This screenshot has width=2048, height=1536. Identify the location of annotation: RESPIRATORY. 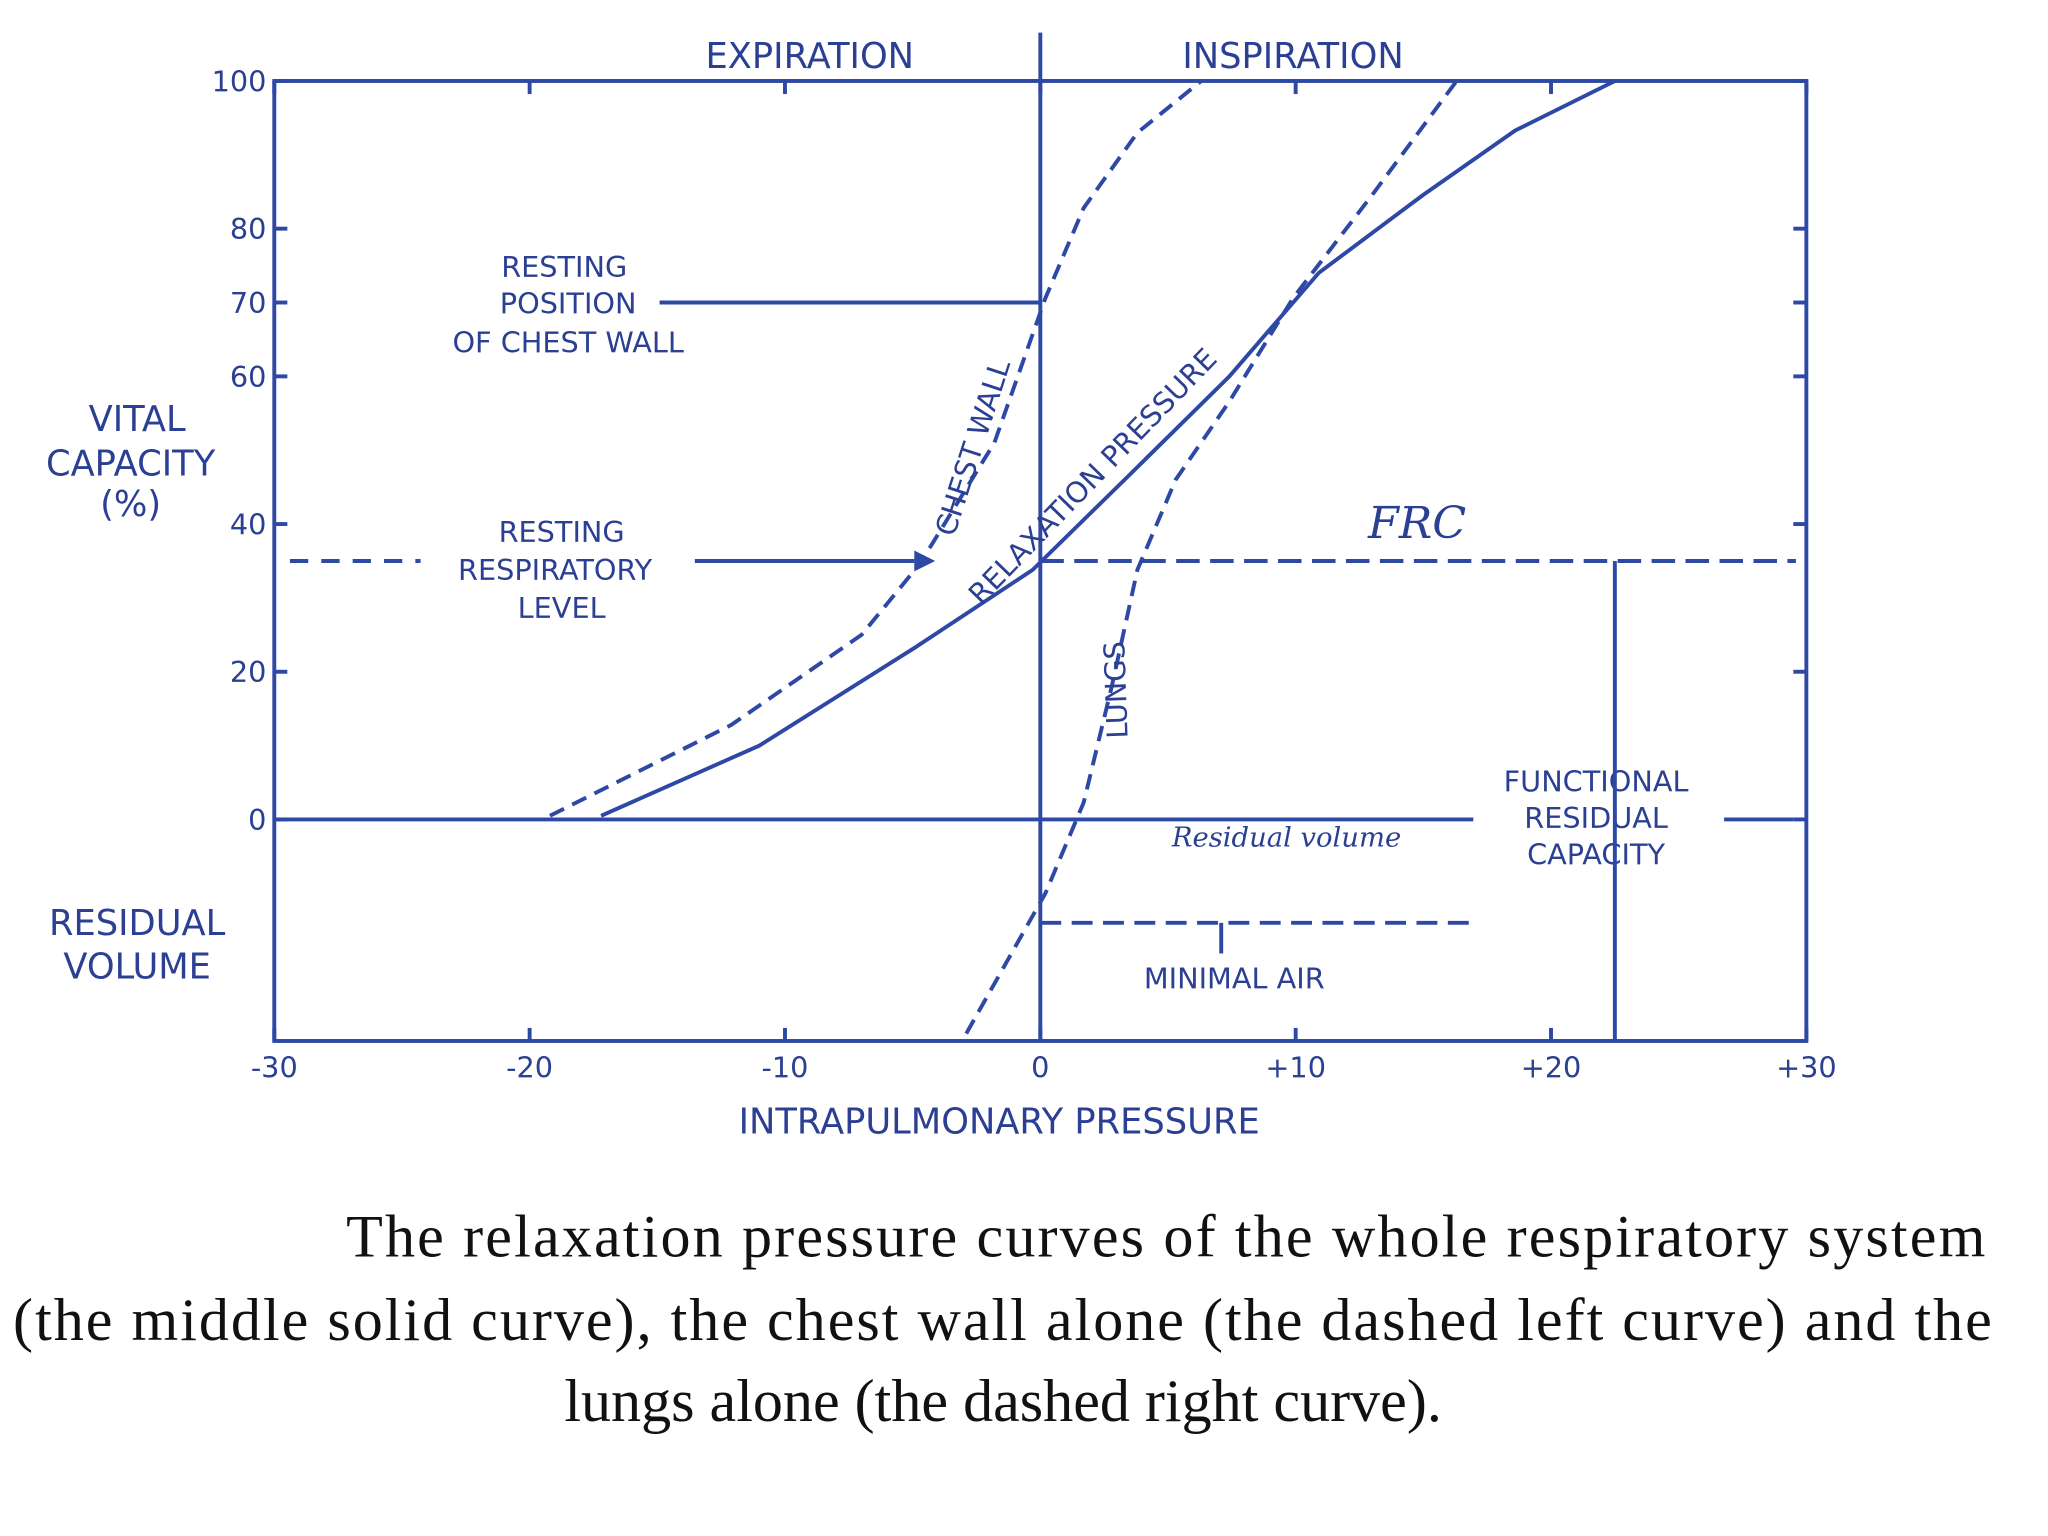
(555, 570).